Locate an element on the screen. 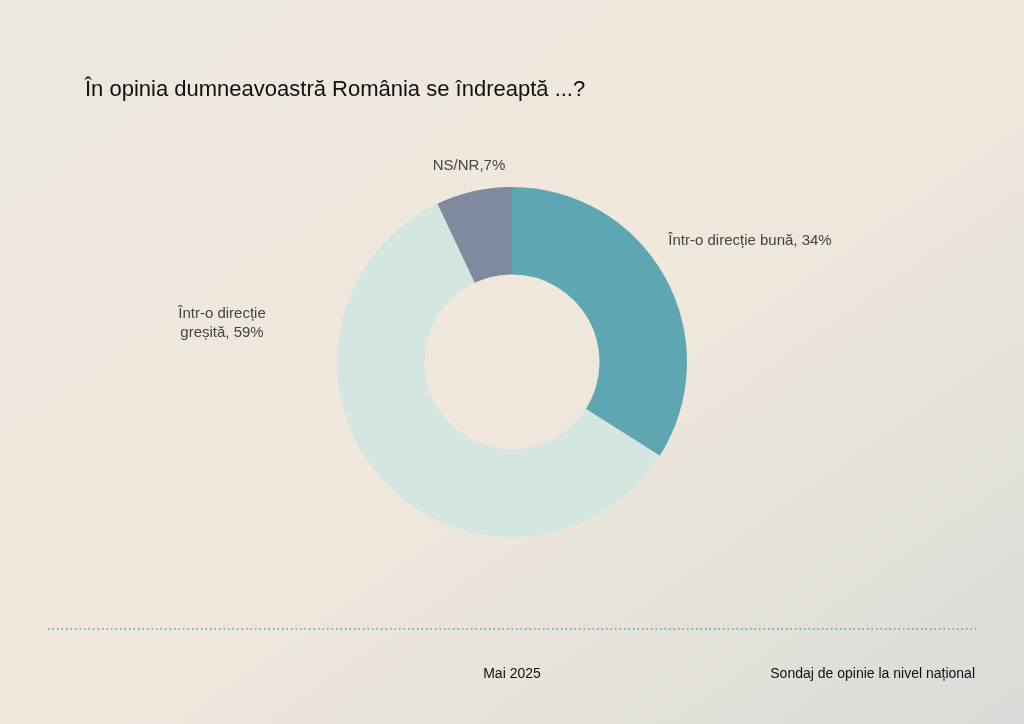 The image size is (1024, 724). slice-label: Într-o direcție greșită, 59% is located at coordinates (222, 322).